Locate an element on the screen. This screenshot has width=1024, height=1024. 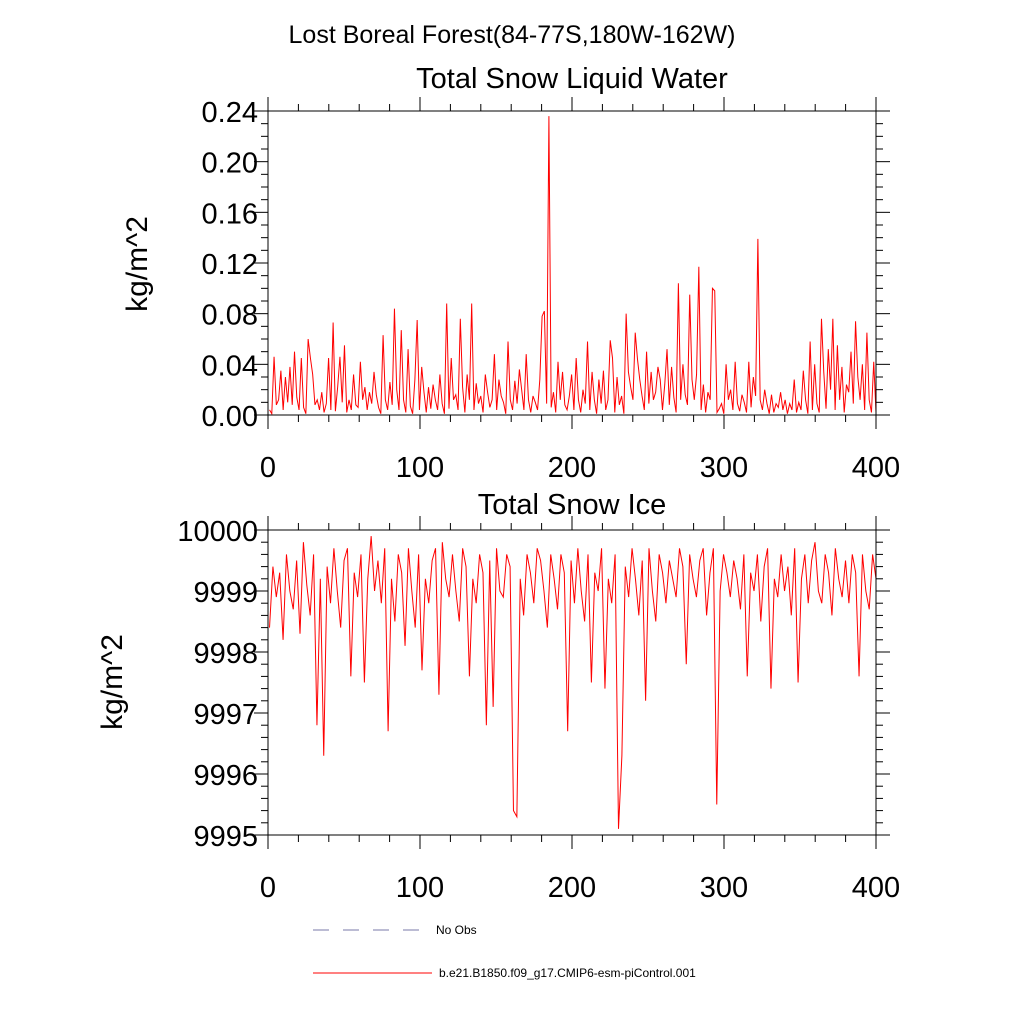
panel1-xtick-label: 0 is located at coordinates (268, 468).